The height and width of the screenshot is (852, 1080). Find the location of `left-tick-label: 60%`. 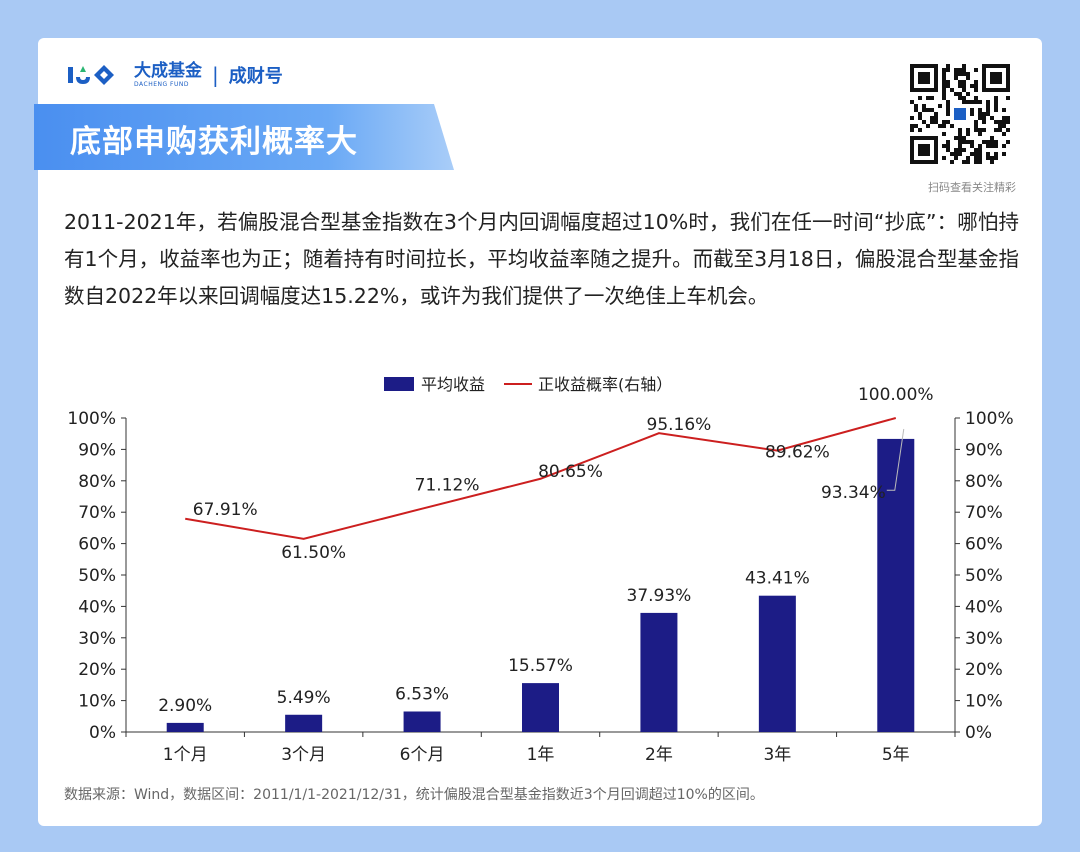

left-tick-label: 60% is located at coordinates (97, 545).